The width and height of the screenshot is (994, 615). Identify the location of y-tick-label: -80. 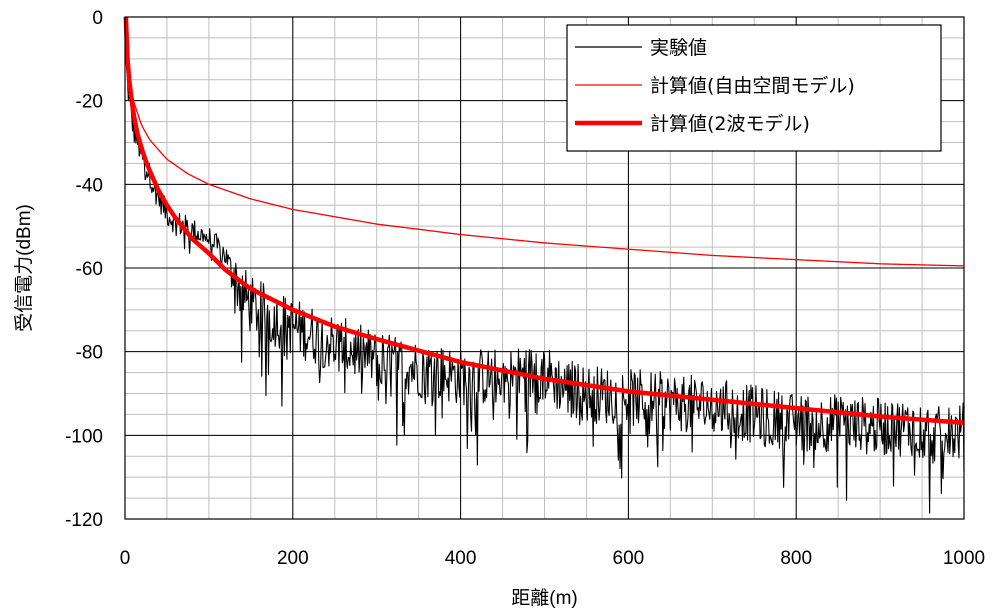
(89, 353).